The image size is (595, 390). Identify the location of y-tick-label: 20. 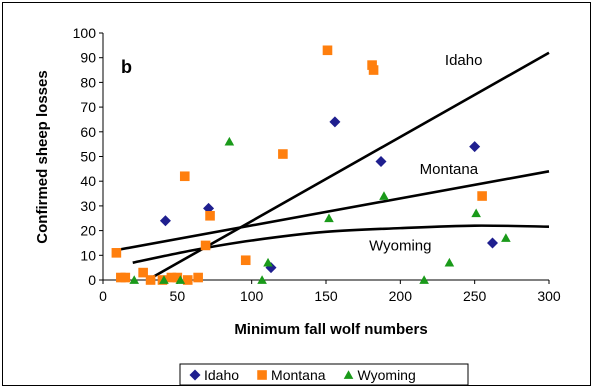
(88, 231).